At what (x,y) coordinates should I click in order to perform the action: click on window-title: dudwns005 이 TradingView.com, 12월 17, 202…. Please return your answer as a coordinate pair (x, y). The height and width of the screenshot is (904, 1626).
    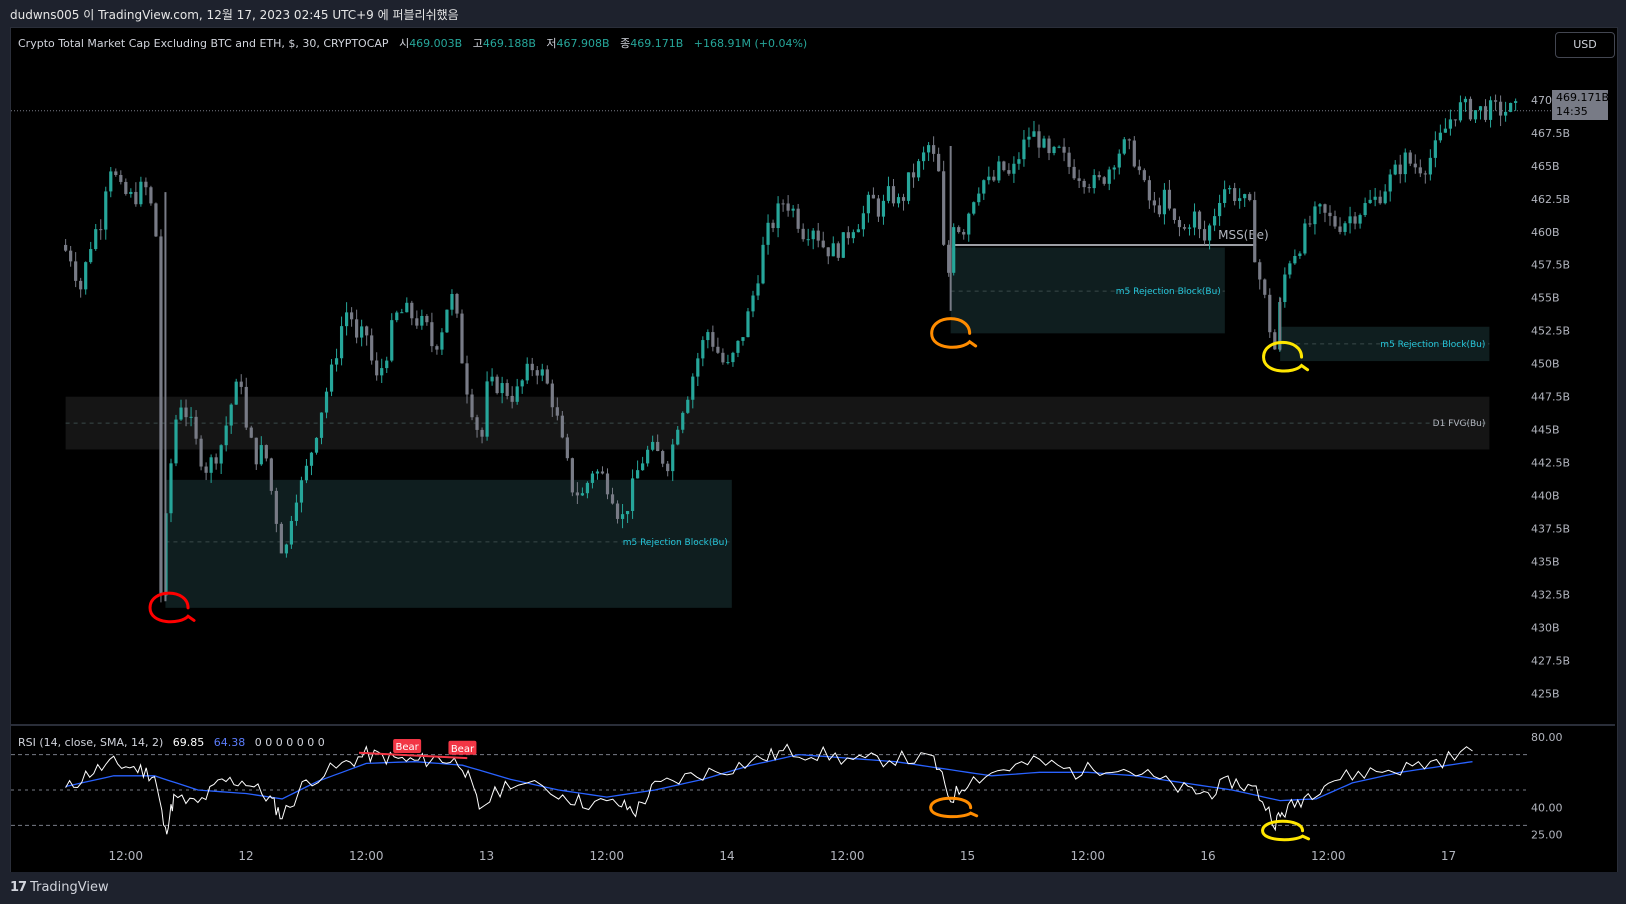
    Looking at the image, I should click on (234, 15).